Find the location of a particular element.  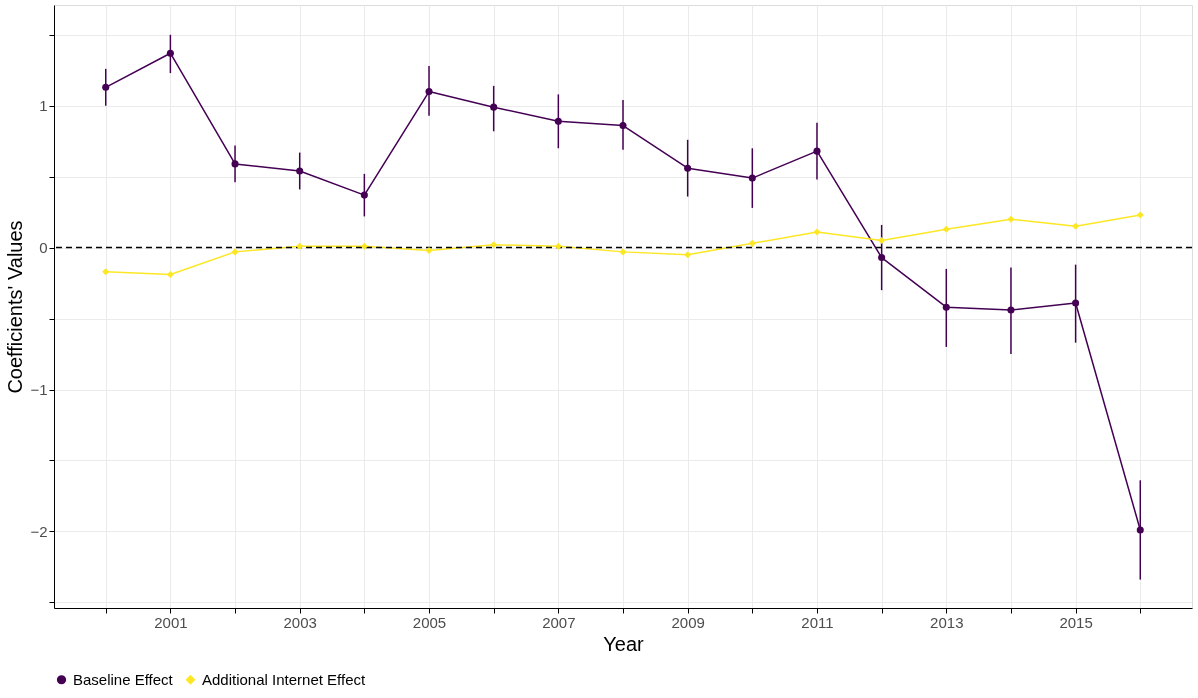

y-axis-title: Coefficients' Values is located at coordinates (15, 307).